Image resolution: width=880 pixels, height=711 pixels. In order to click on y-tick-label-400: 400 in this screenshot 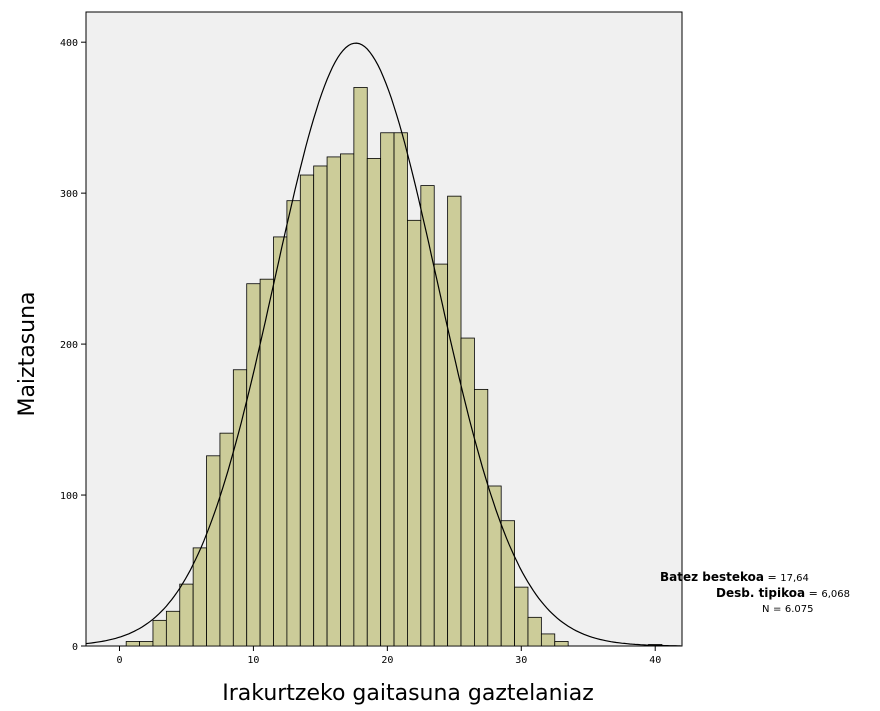, I will do `click(69, 43)`.